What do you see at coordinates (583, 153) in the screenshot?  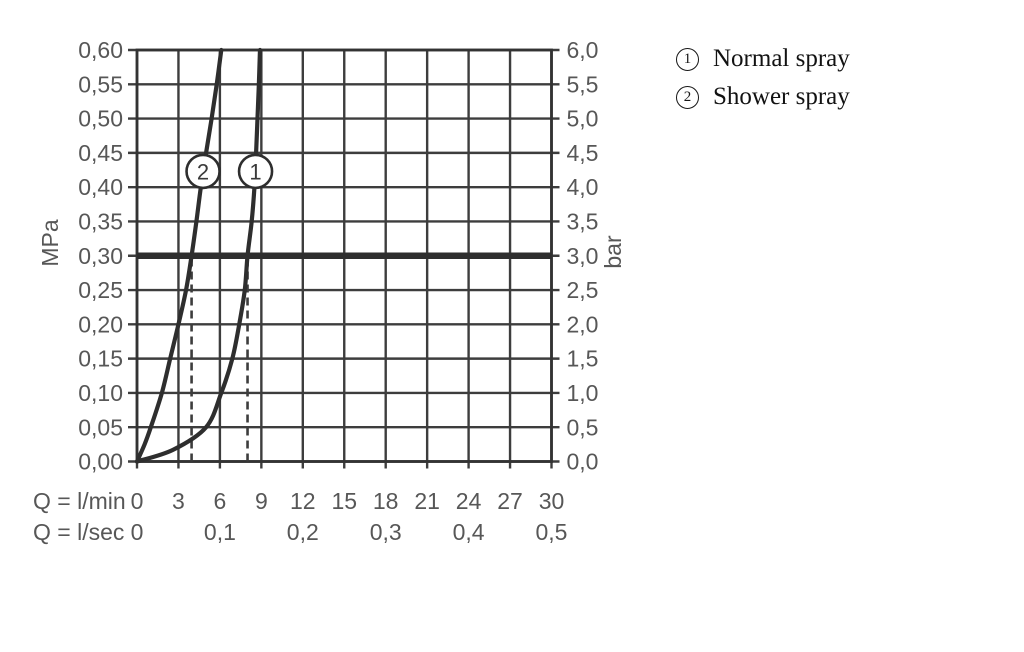 I see `y-tick-label-right: 4,5` at bounding box center [583, 153].